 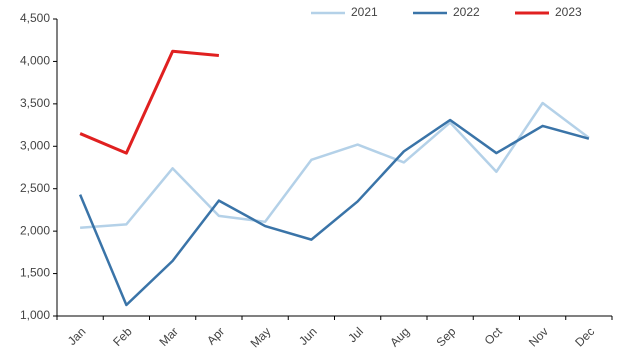 I want to click on y-tick-label: 1,000, so click(x=35, y=315).